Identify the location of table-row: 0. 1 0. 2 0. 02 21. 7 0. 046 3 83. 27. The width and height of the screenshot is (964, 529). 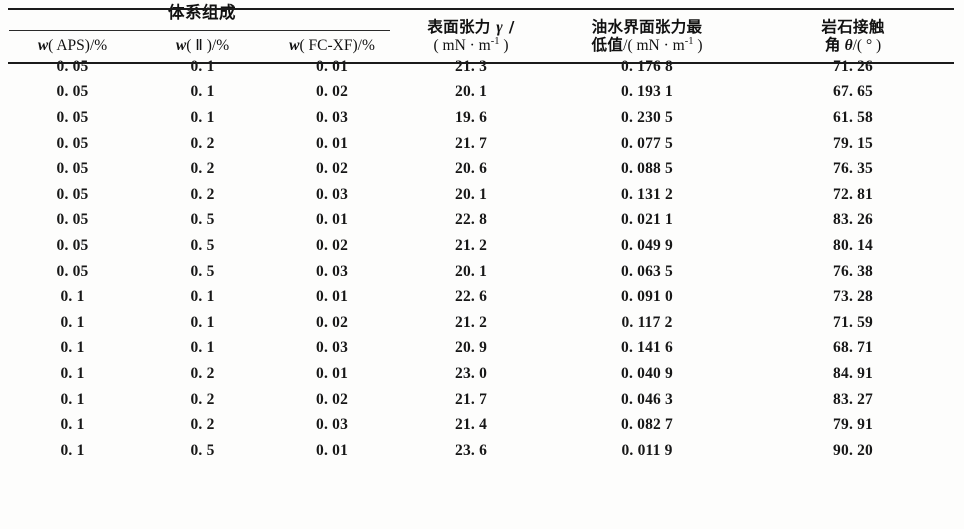
(482, 400).